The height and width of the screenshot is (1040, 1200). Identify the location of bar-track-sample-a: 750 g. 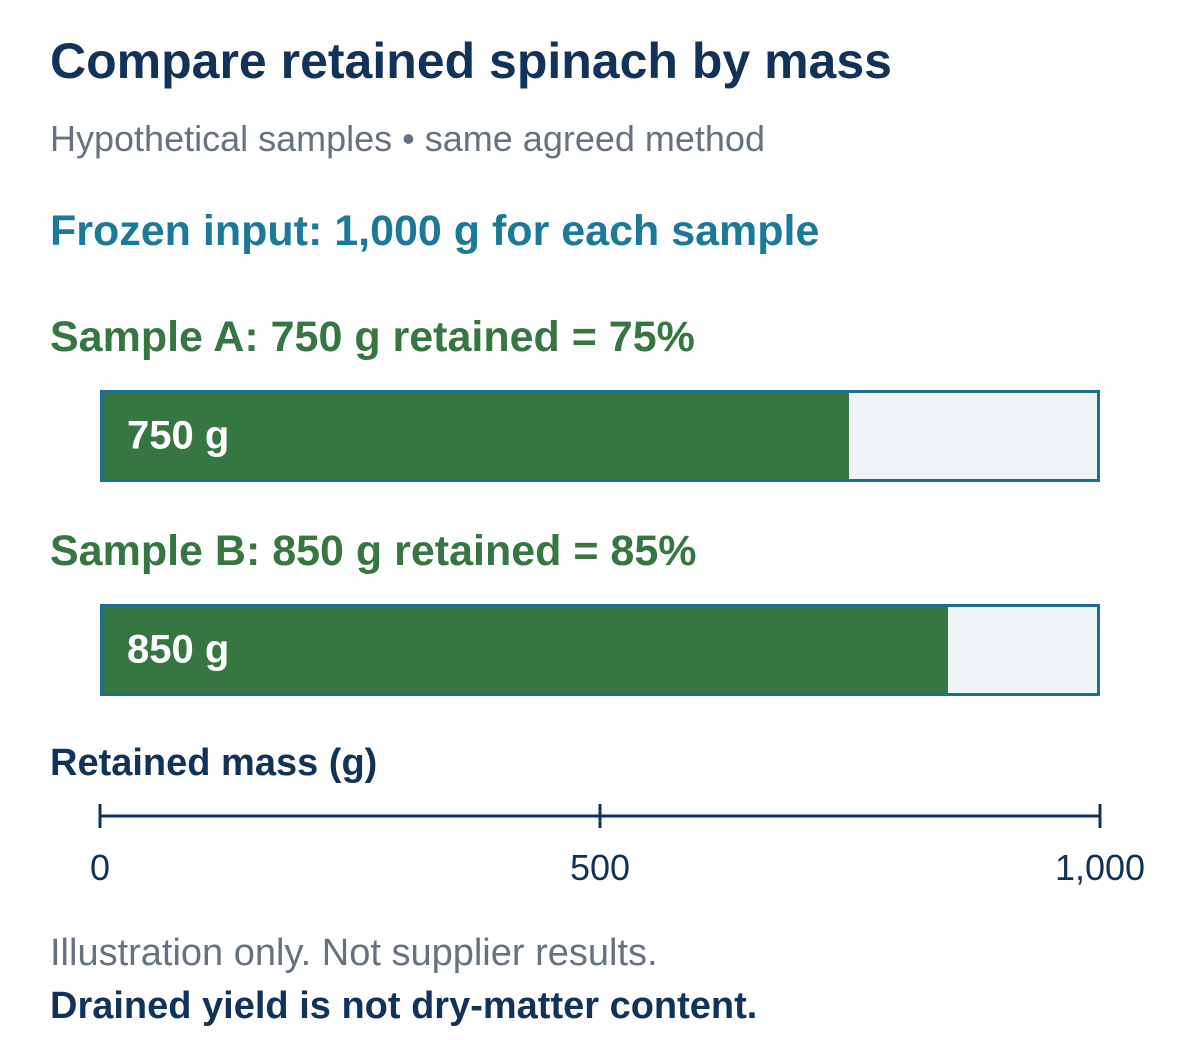
(600, 436).